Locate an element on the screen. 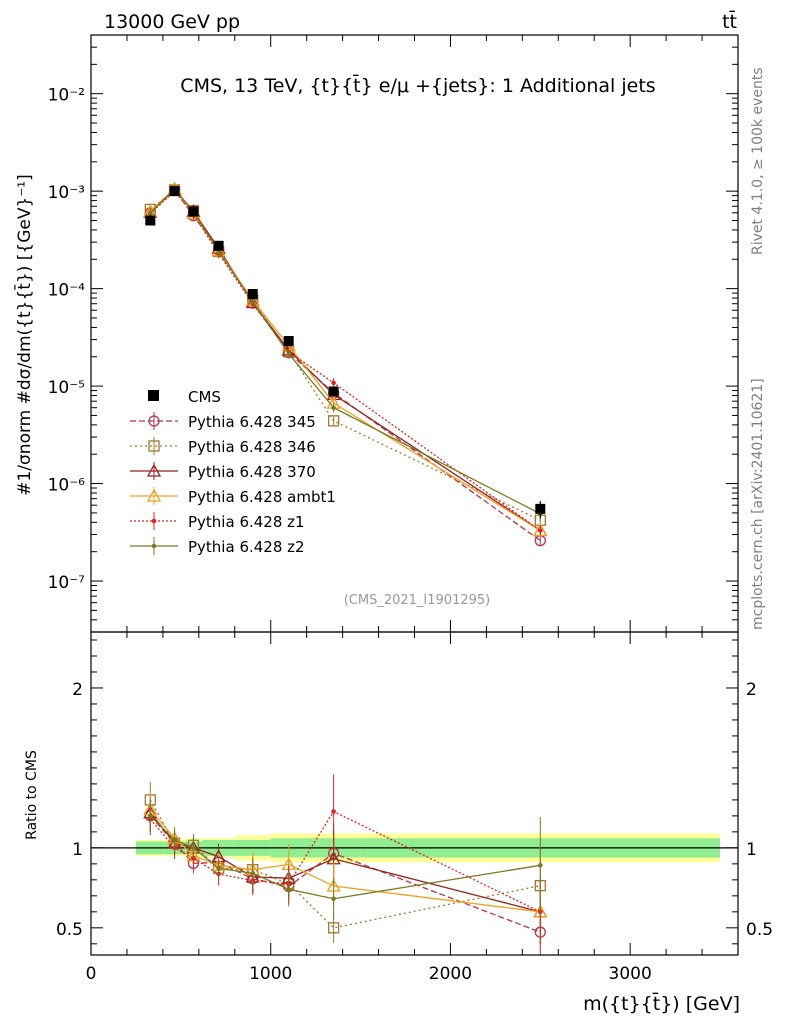 This screenshot has width=786, height=1024. ratio-y-axis-label: Ratio to CMS is located at coordinates (32, 795).